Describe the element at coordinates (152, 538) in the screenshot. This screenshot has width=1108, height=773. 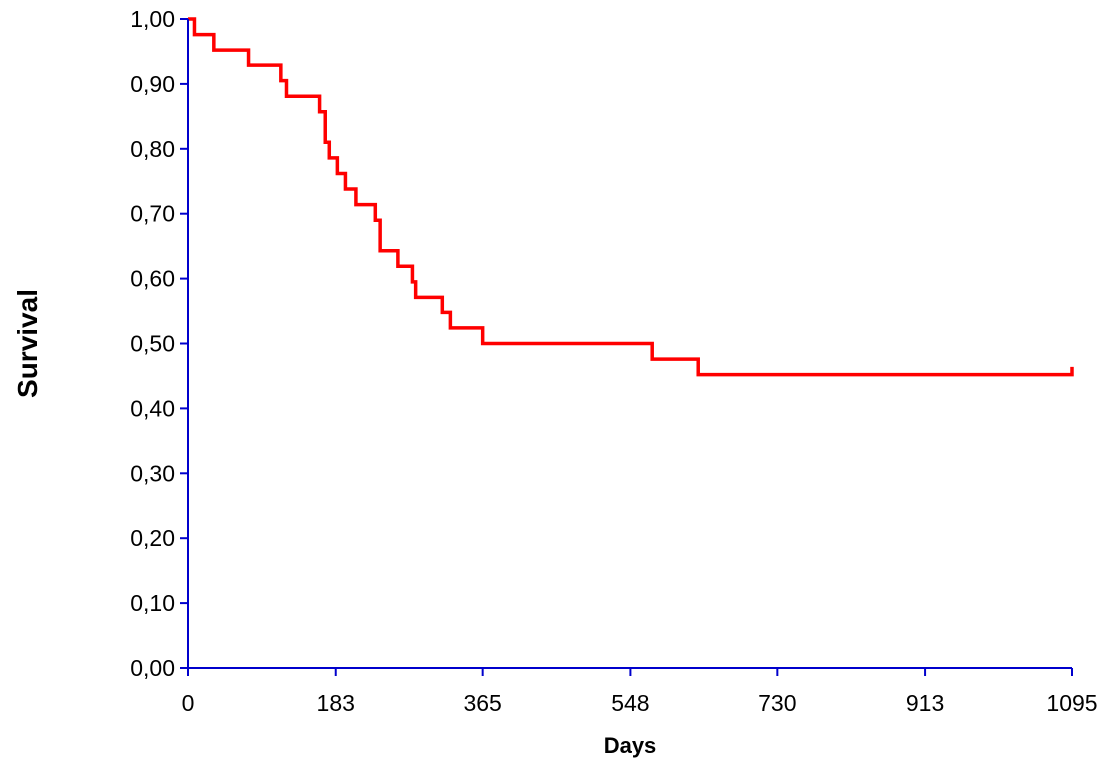
I see `y-tick-label: 0,20` at that location.